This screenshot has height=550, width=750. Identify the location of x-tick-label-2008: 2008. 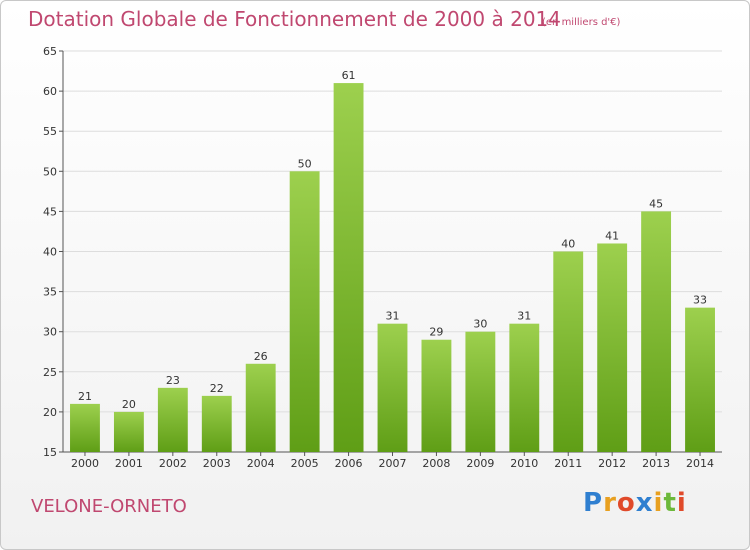
(436, 463).